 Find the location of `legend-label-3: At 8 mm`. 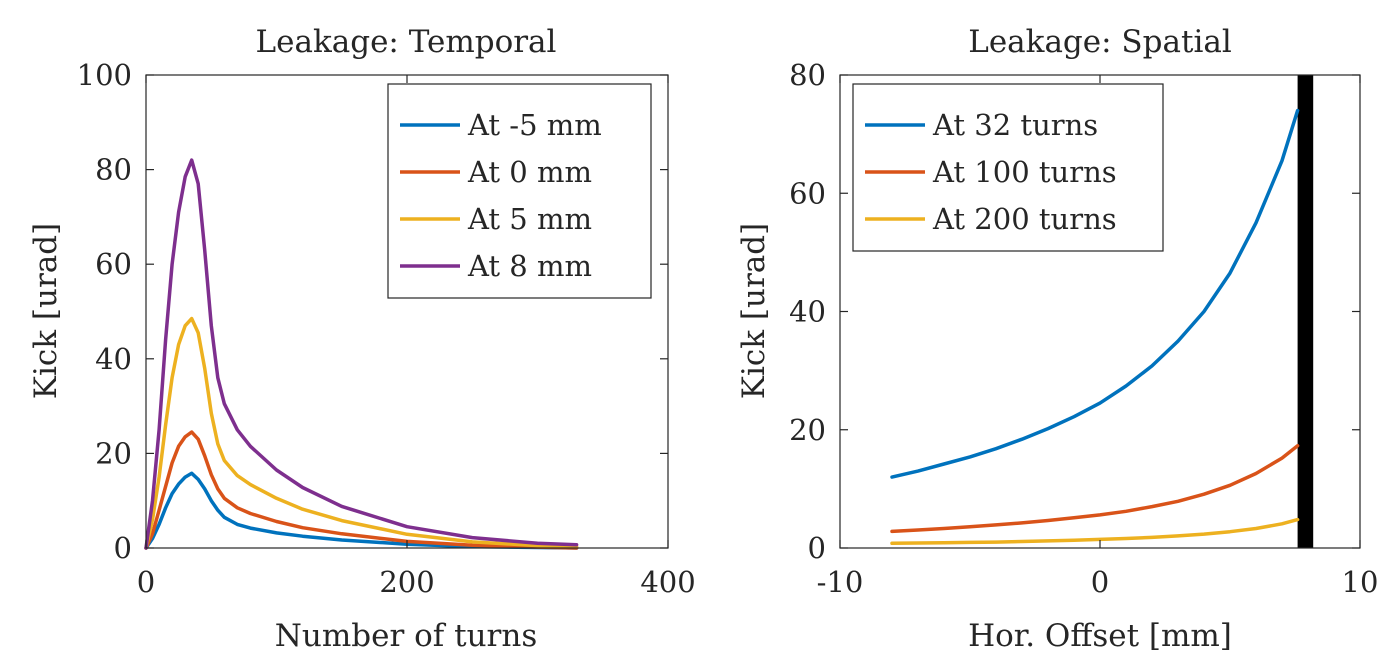

legend-label-3: At 8 mm is located at coordinates (529, 266).